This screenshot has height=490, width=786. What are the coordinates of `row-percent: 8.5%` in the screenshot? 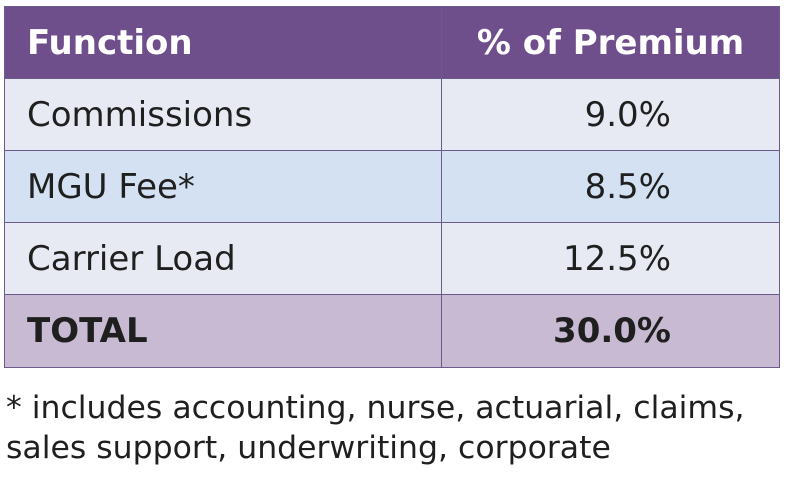 It's located at (610, 186).